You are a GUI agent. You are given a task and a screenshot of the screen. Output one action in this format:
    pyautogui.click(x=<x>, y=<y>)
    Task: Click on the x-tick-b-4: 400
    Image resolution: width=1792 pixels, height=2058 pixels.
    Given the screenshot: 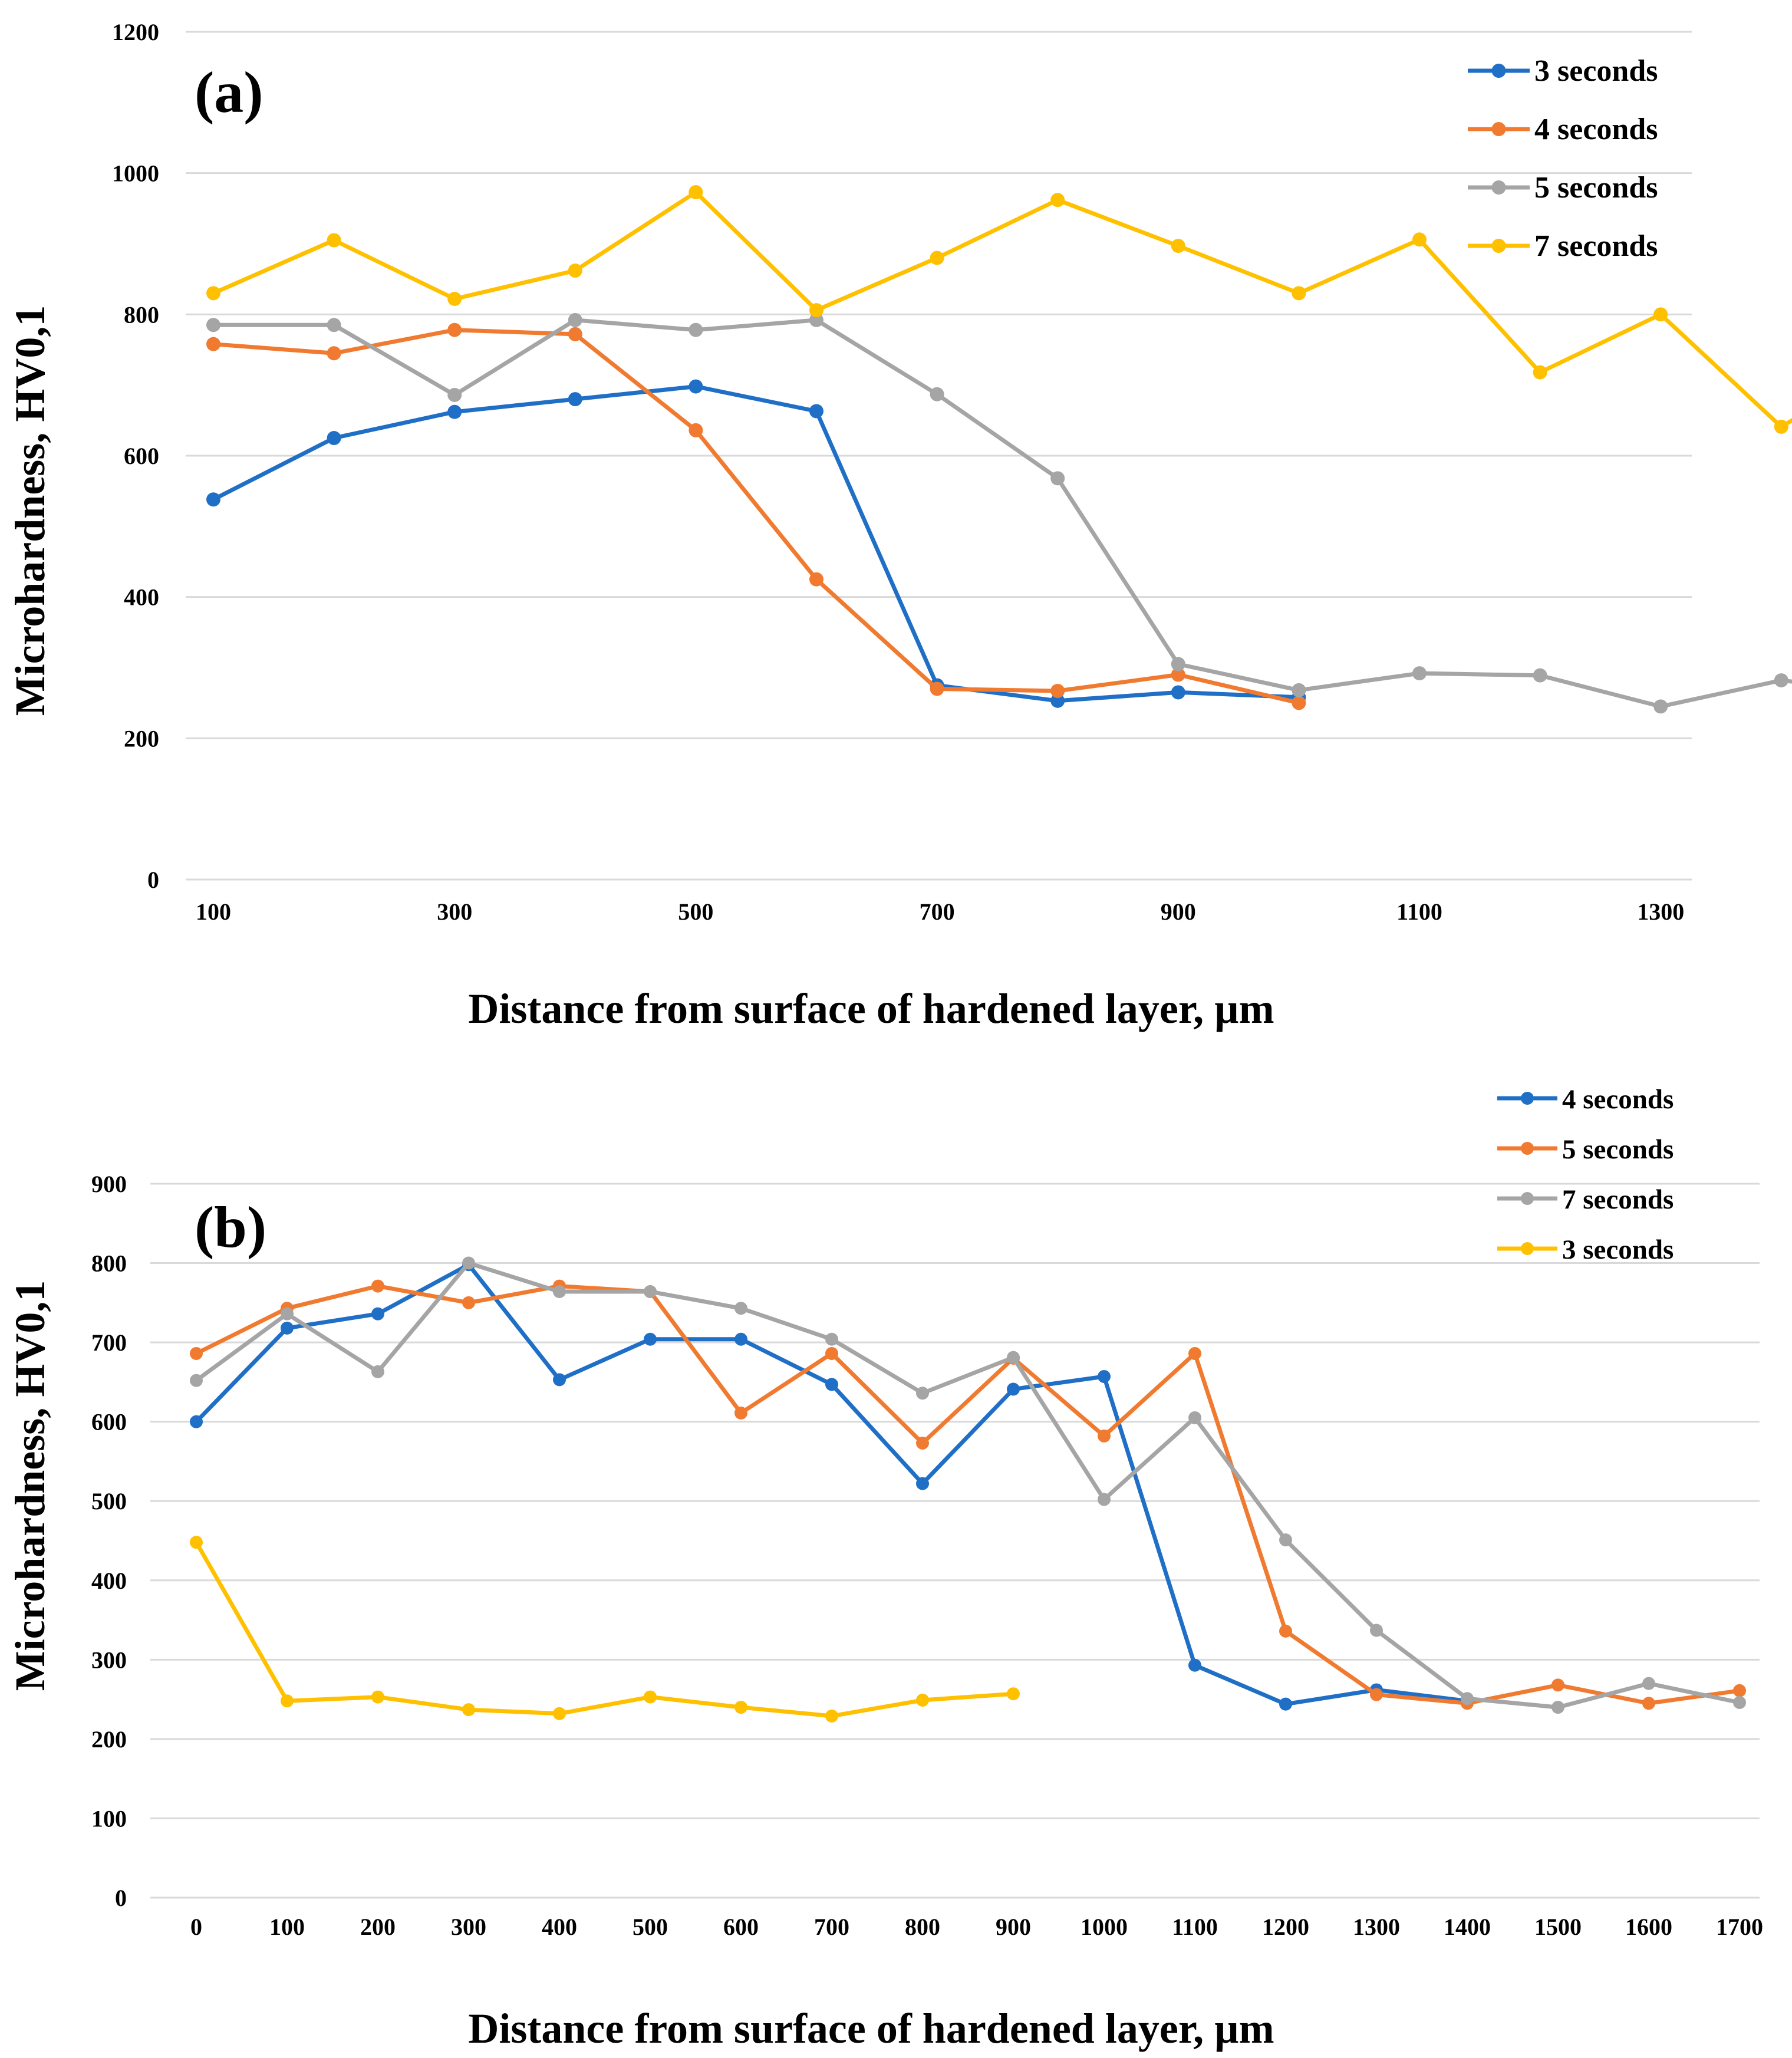 What is the action you would take?
    pyautogui.click(x=559, y=1927)
    